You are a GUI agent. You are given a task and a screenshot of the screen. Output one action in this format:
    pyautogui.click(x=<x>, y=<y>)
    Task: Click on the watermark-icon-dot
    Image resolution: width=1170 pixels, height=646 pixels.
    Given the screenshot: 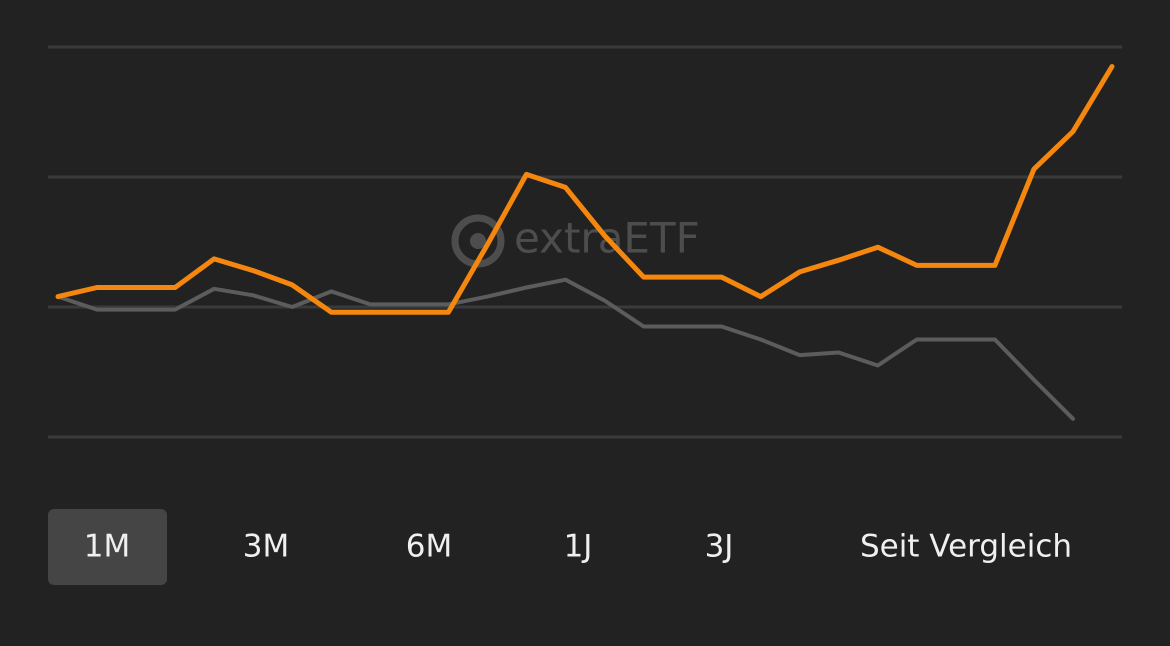 What is the action you would take?
    pyautogui.click(x=478, y=241)
    